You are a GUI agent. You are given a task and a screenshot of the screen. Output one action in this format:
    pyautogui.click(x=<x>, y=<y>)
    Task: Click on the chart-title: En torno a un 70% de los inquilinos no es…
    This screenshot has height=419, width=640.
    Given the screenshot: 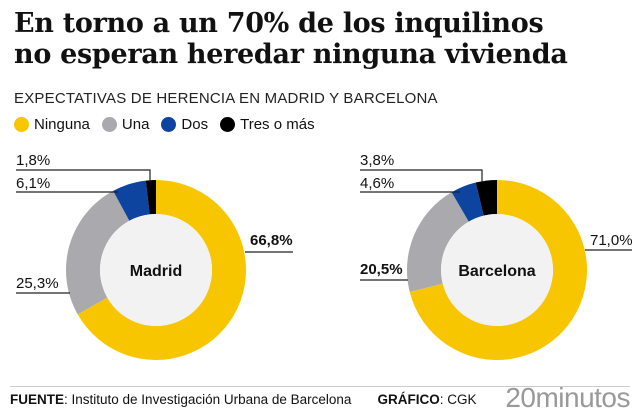 What is the action you would take?
    pyautogui.click(x=291, y=39)
    